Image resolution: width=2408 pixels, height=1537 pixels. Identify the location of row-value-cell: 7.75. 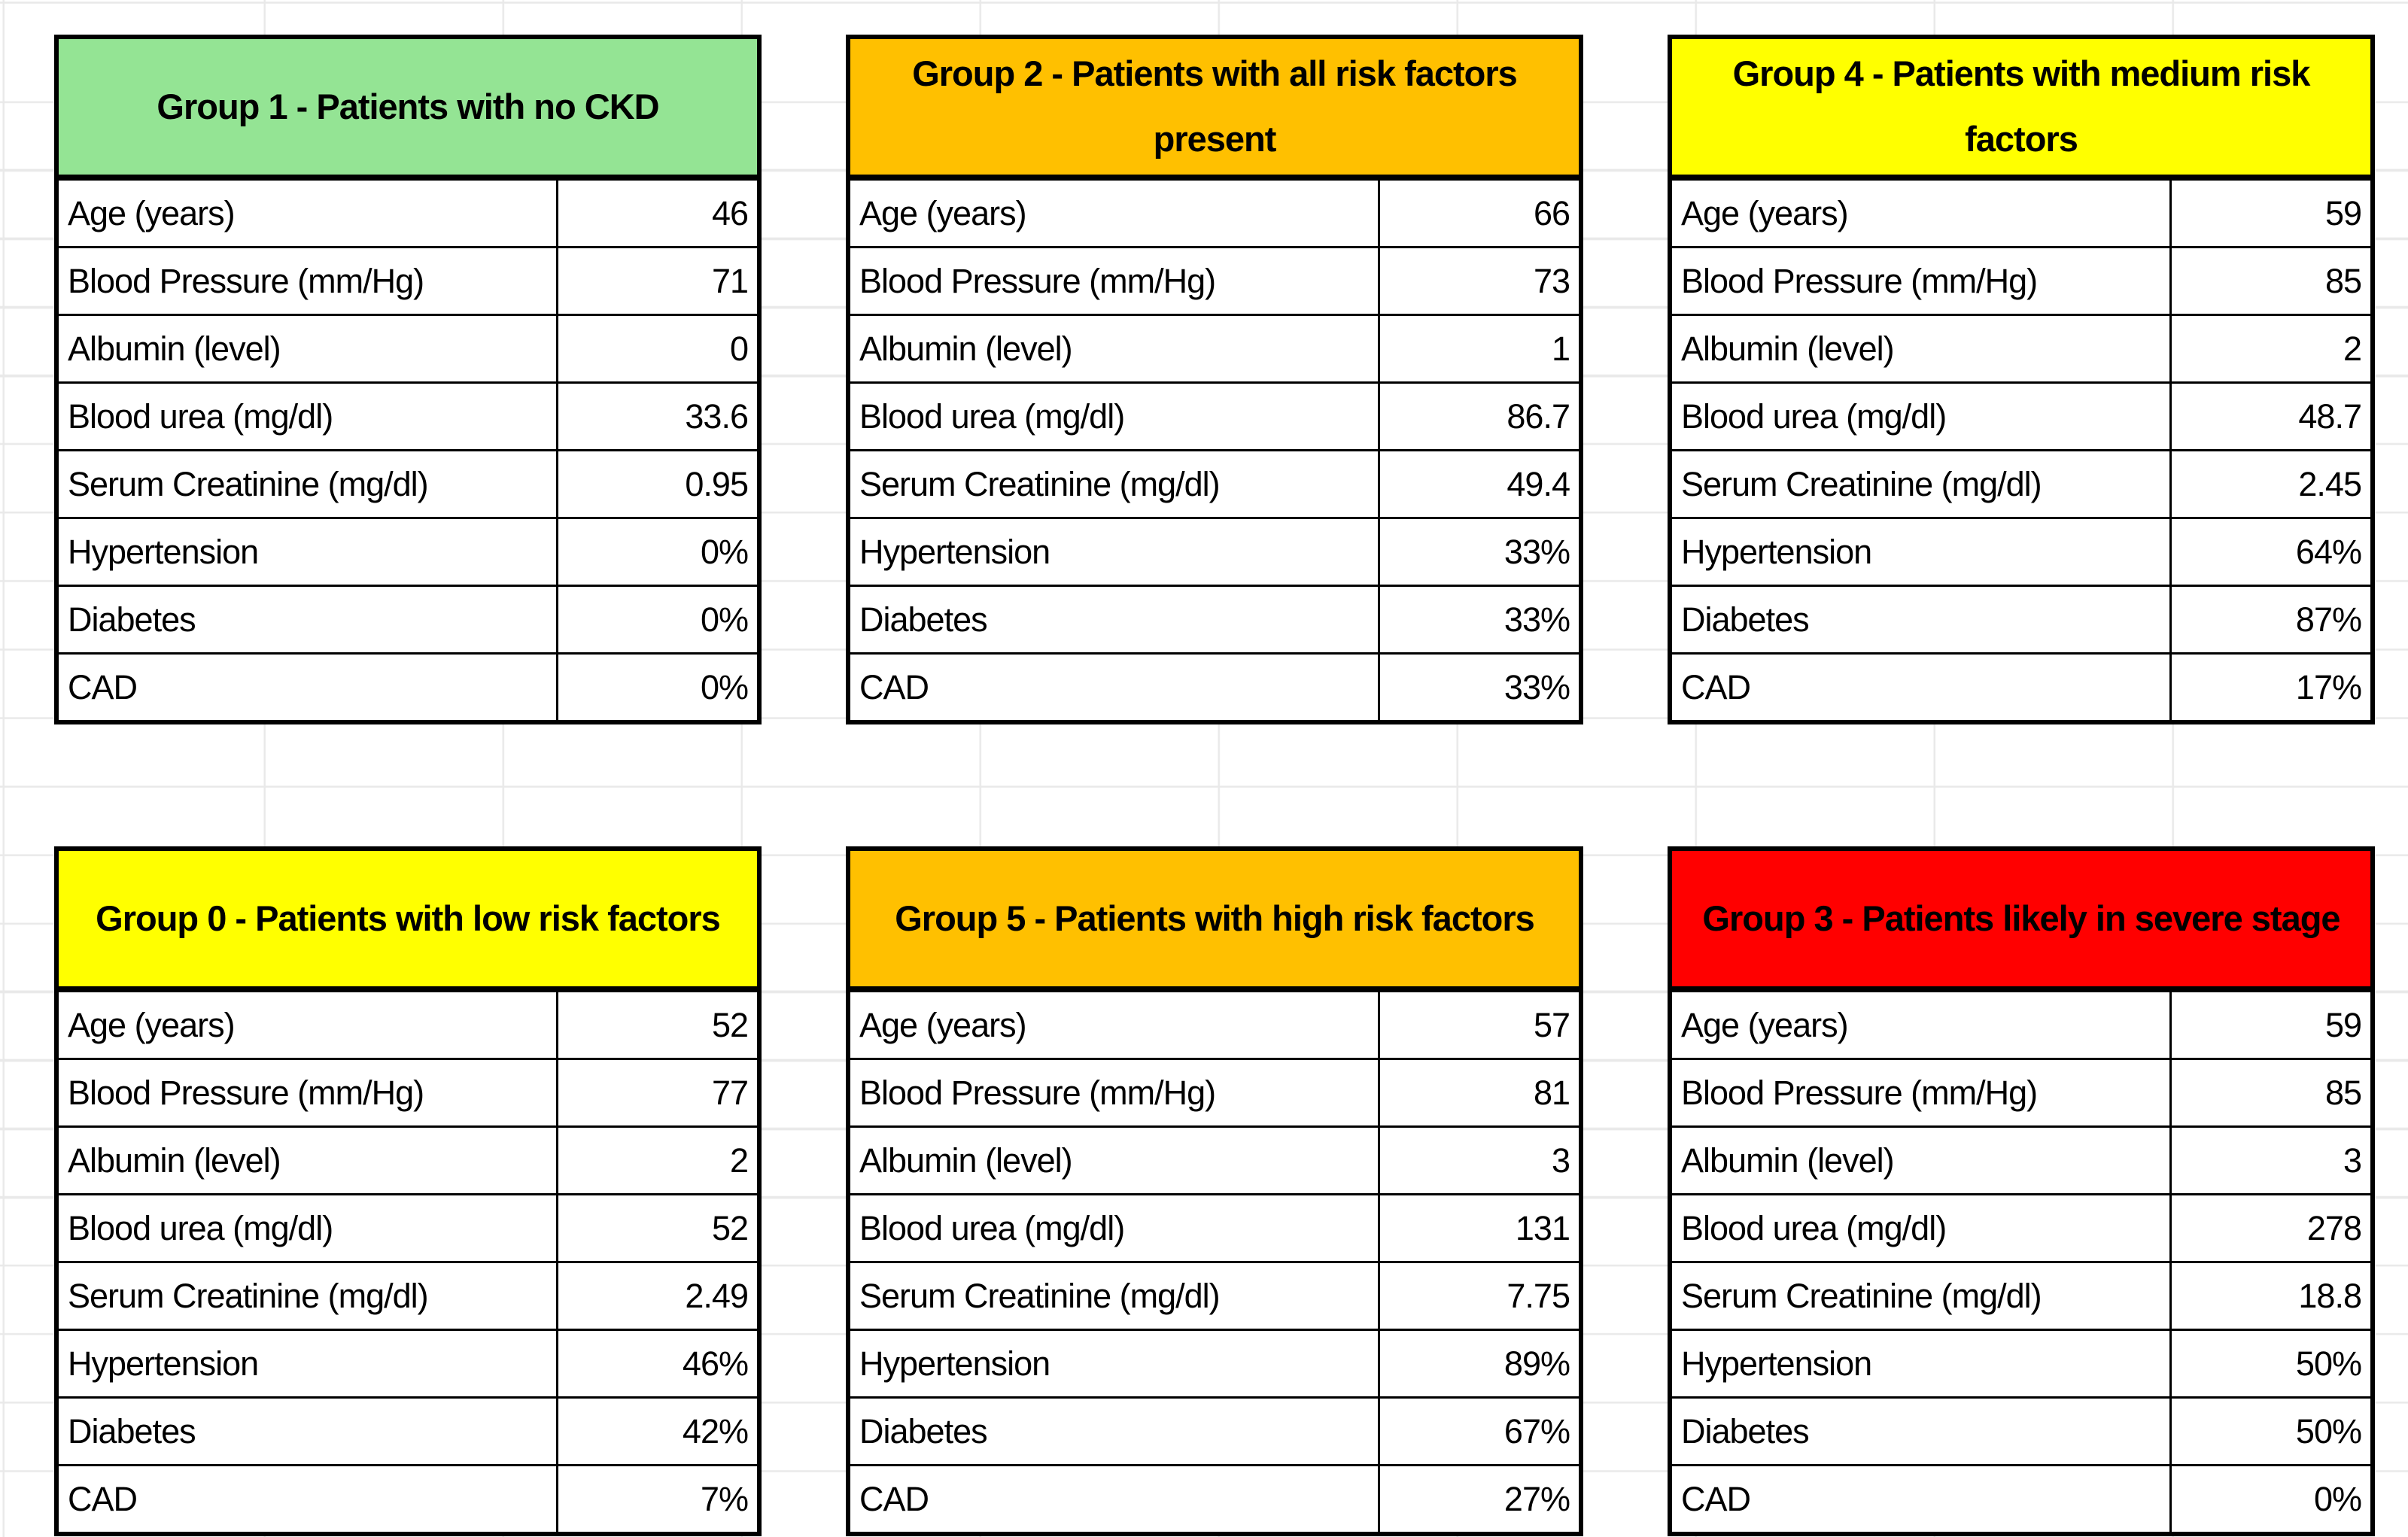
(1538, 1295).